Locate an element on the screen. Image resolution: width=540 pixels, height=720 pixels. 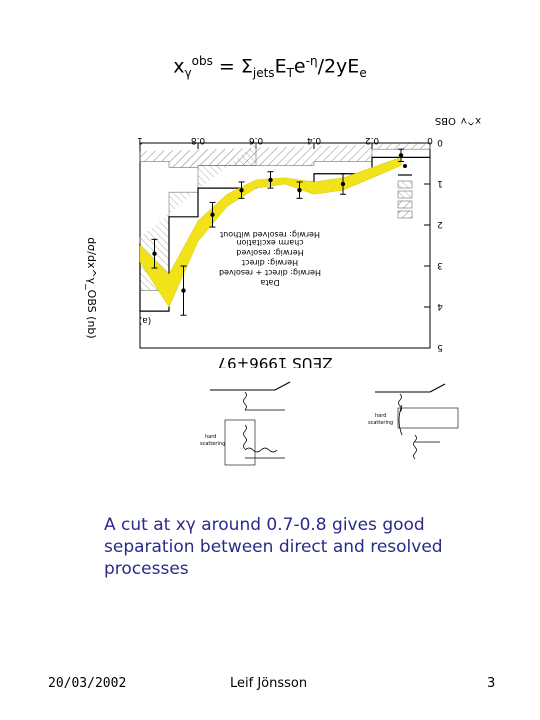
y-axis-label: dσ/dx^γ_OBS (nb) is located at coordinates (91, 287).